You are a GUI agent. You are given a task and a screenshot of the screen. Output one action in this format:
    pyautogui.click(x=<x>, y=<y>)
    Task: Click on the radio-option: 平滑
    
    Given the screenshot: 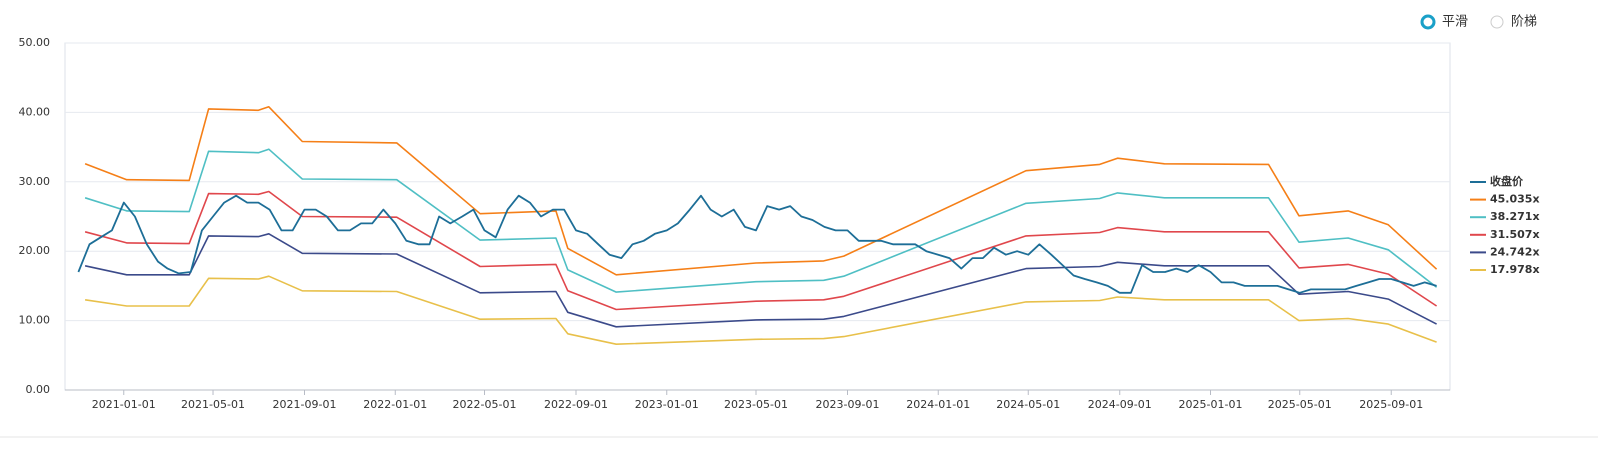 What is the action you would take?
    pyautogui.click(x=1444, y=22)
    